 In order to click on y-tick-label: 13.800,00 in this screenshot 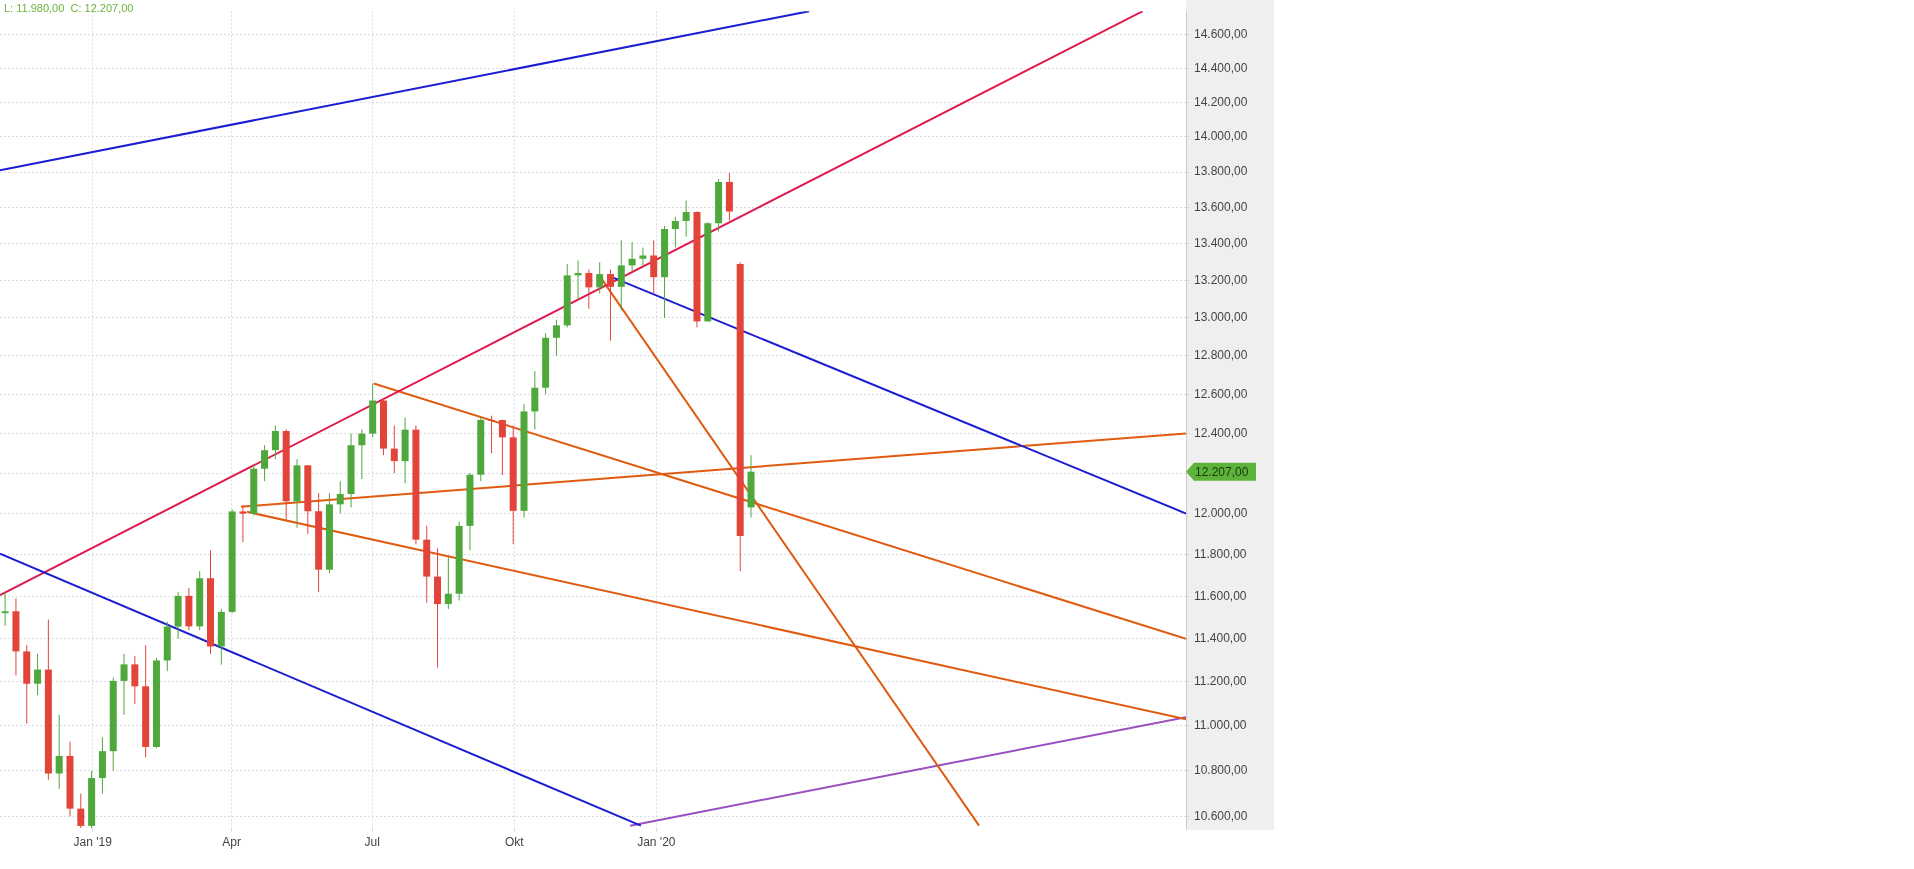, I will do `click(1221, 171)`.